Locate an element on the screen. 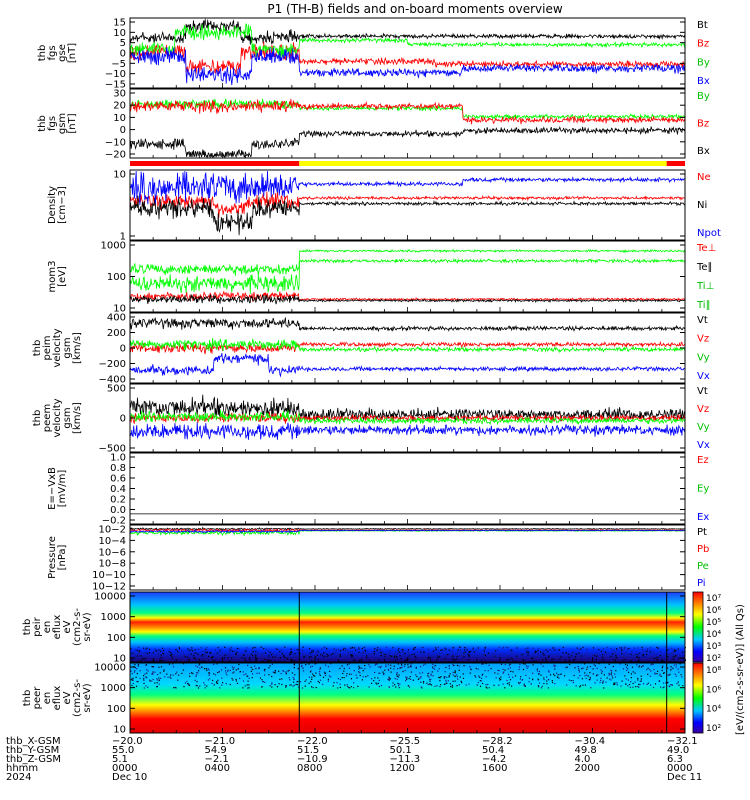 This screenshot has width=750, height=800. spectrogram-speckle is located at coordinates (408, 655).